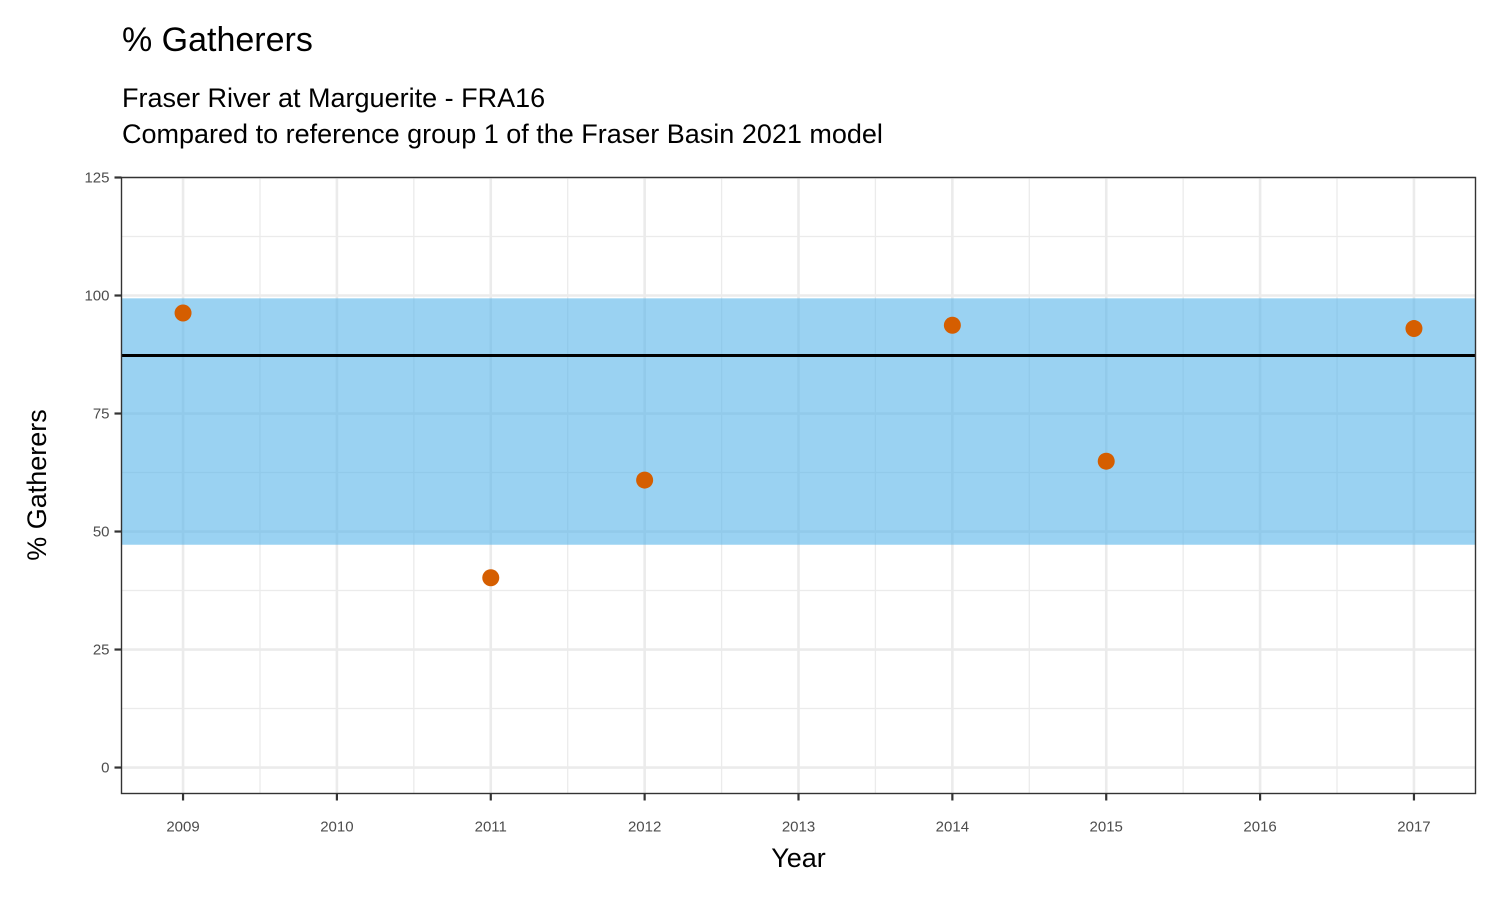 The image size is (1500, 900). I want to click on y-tick-label: 25, so click(101, 650).